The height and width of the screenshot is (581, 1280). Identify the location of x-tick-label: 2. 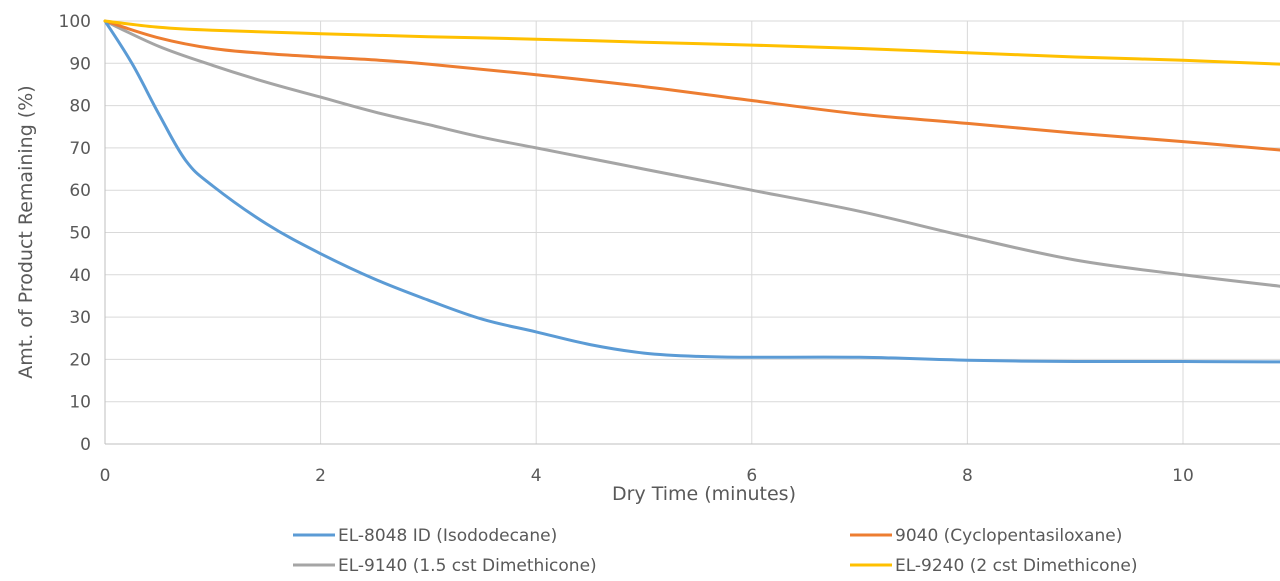
(320, 476).